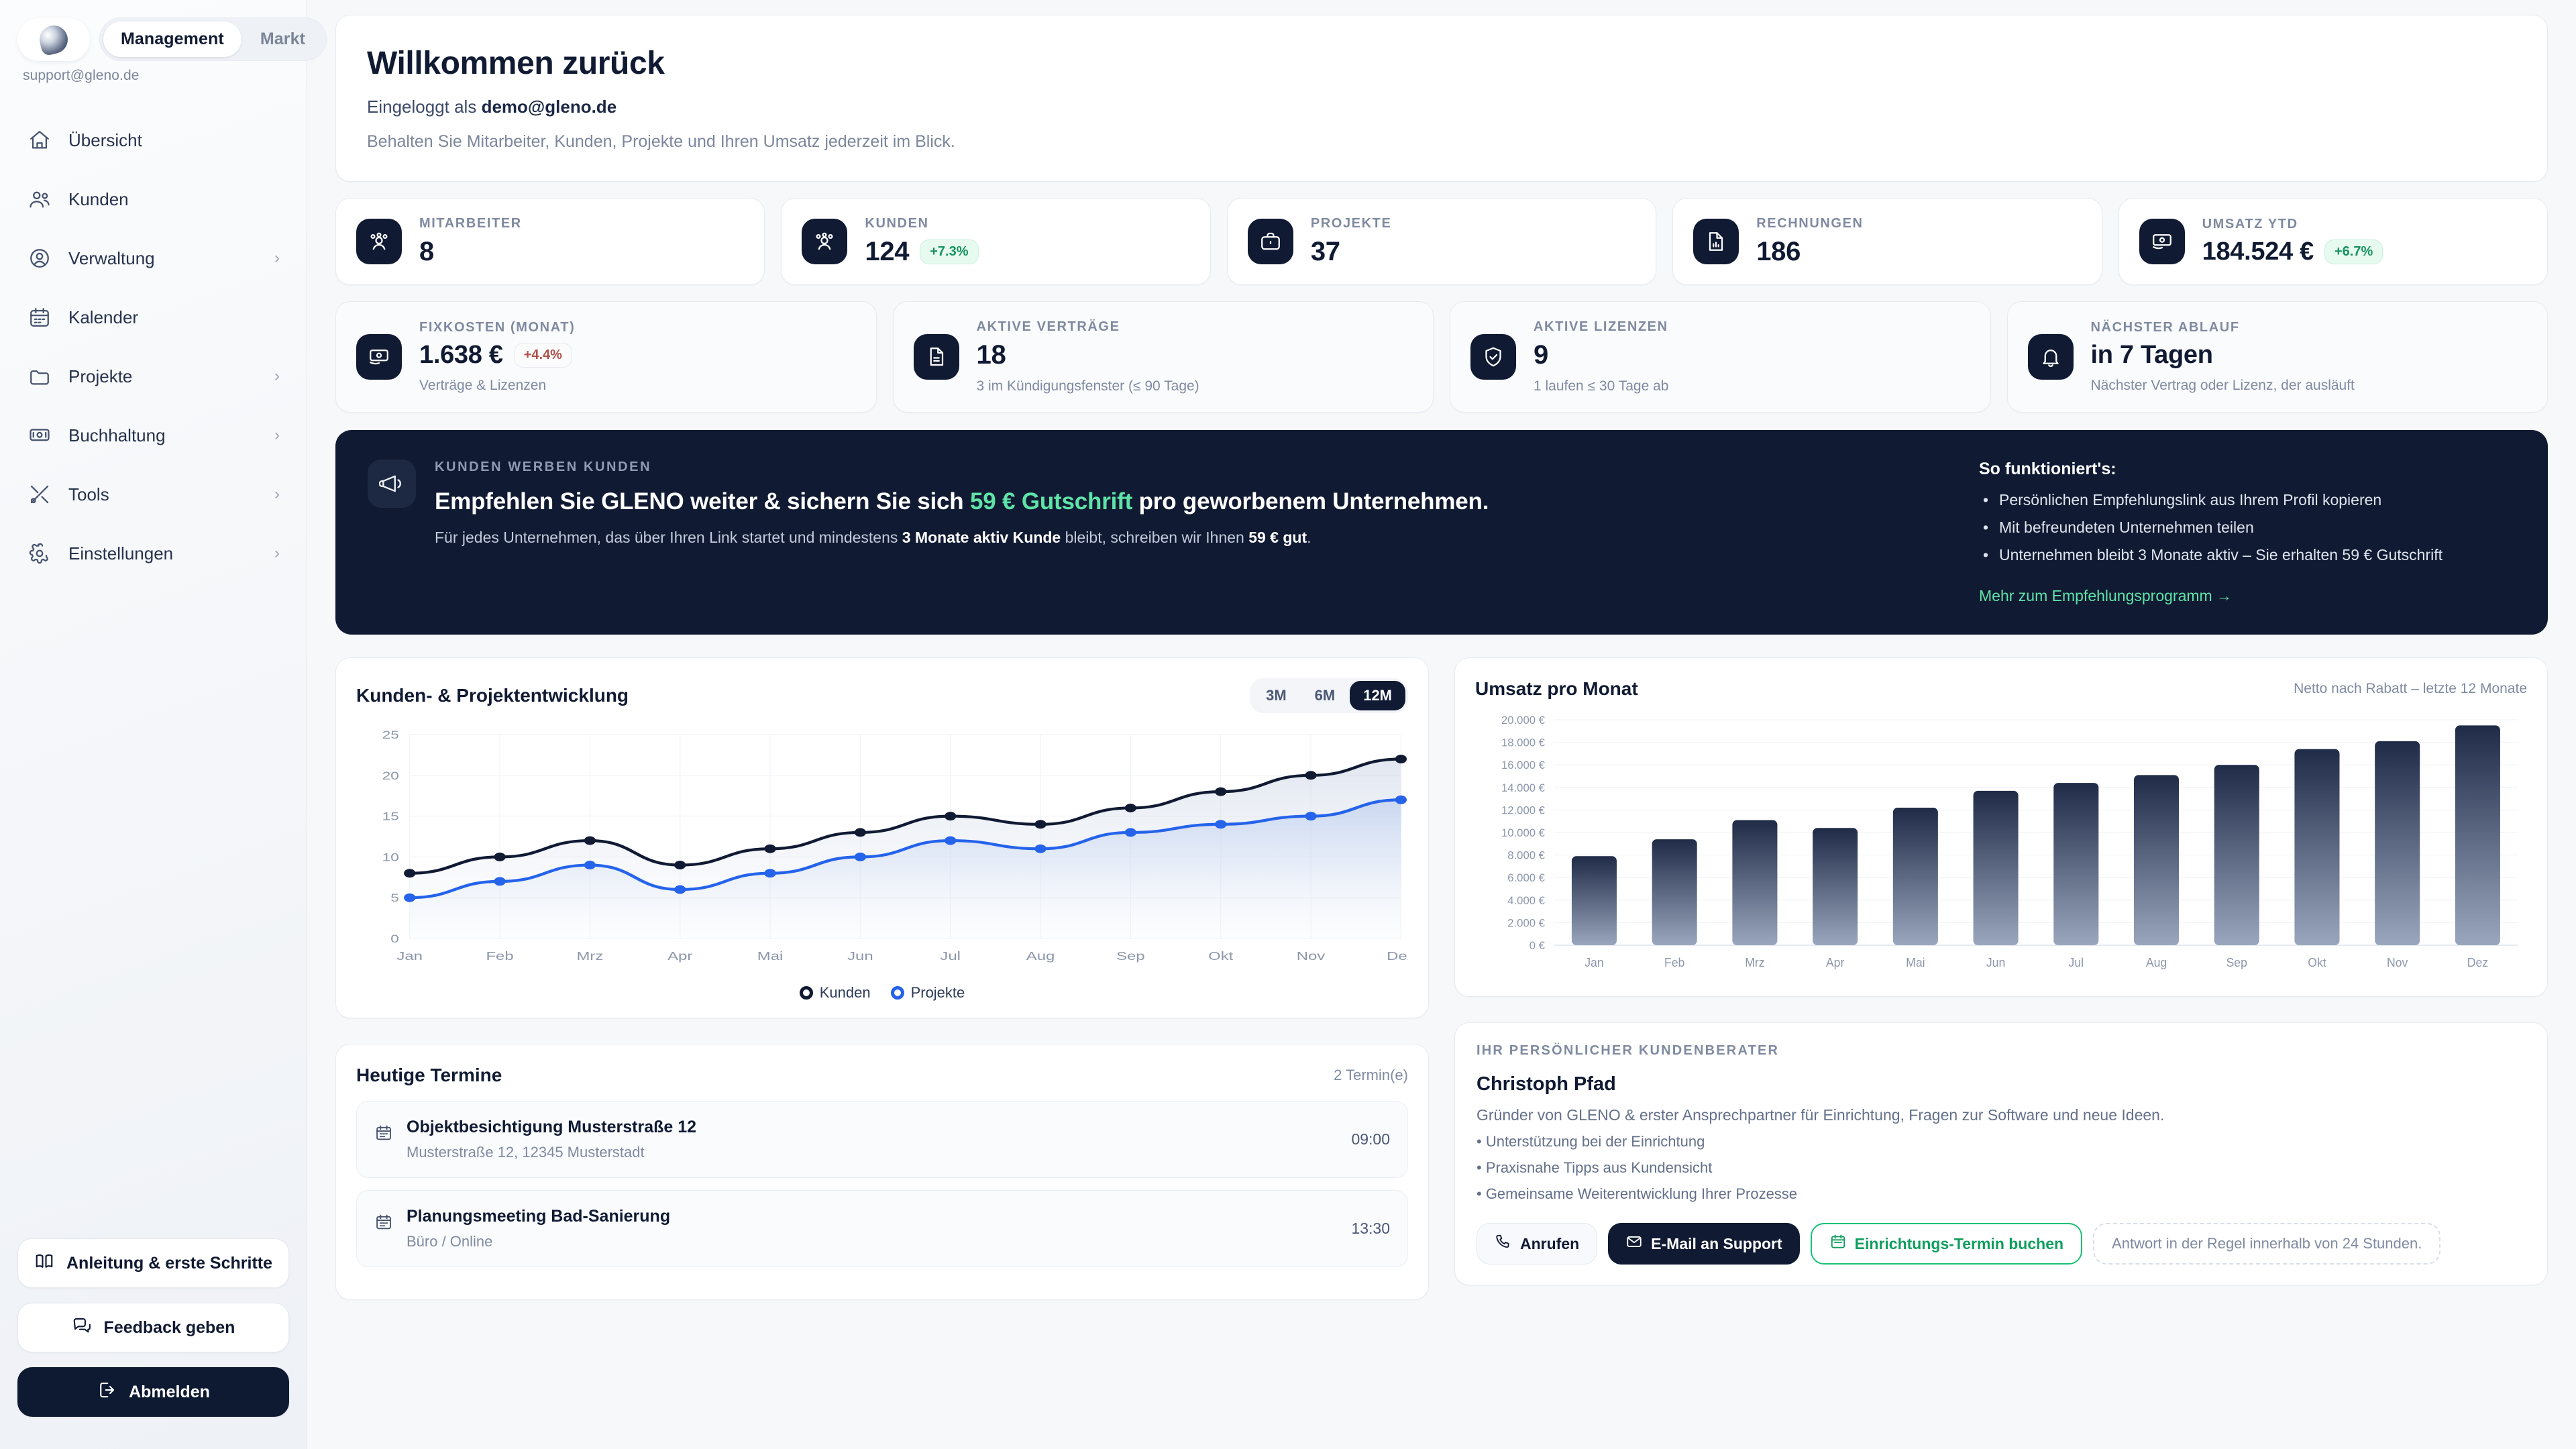 The width and height of the screenshot is (2576, 1449). I want to click on sidebar-item-buchhaltung: Buchhaltung ›, so click(153, 435).